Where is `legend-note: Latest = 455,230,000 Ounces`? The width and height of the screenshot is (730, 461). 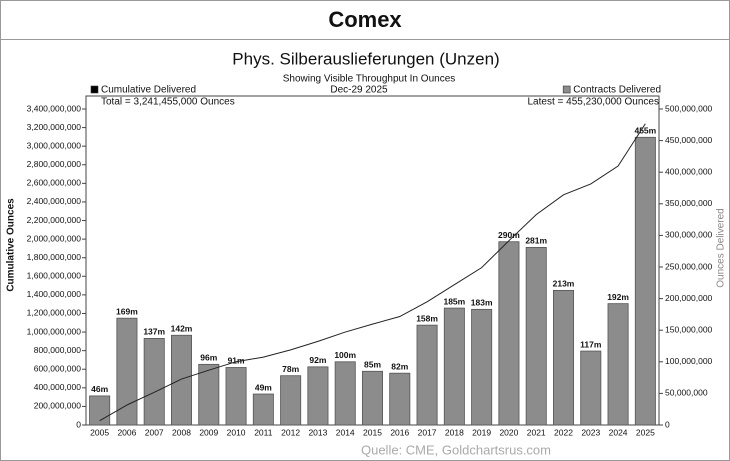
legend-note: Latest = 455,230,000 Ounces is located at coordinates (594, 102).